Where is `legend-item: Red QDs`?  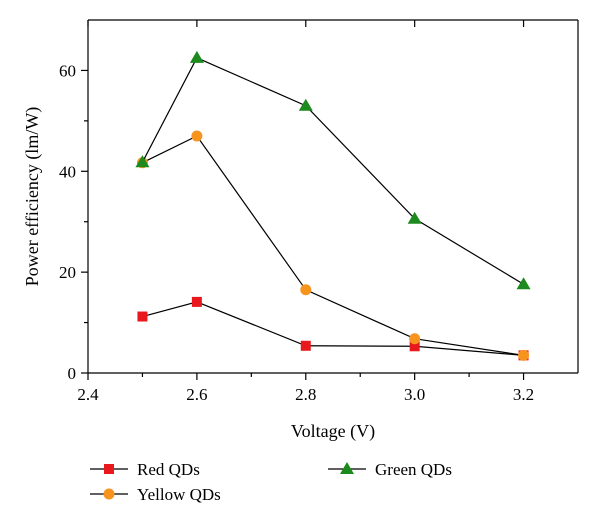
legend-item: Red QDs is located at coordinates (145, 469).